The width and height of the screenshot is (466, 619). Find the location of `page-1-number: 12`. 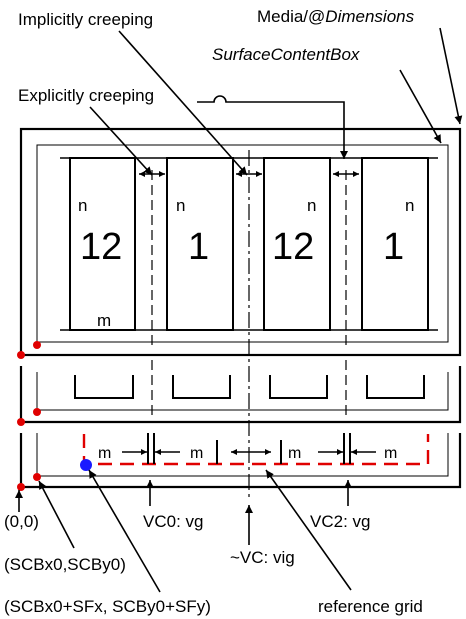

page-1-number: 12 is located at coordinates (101, 247).